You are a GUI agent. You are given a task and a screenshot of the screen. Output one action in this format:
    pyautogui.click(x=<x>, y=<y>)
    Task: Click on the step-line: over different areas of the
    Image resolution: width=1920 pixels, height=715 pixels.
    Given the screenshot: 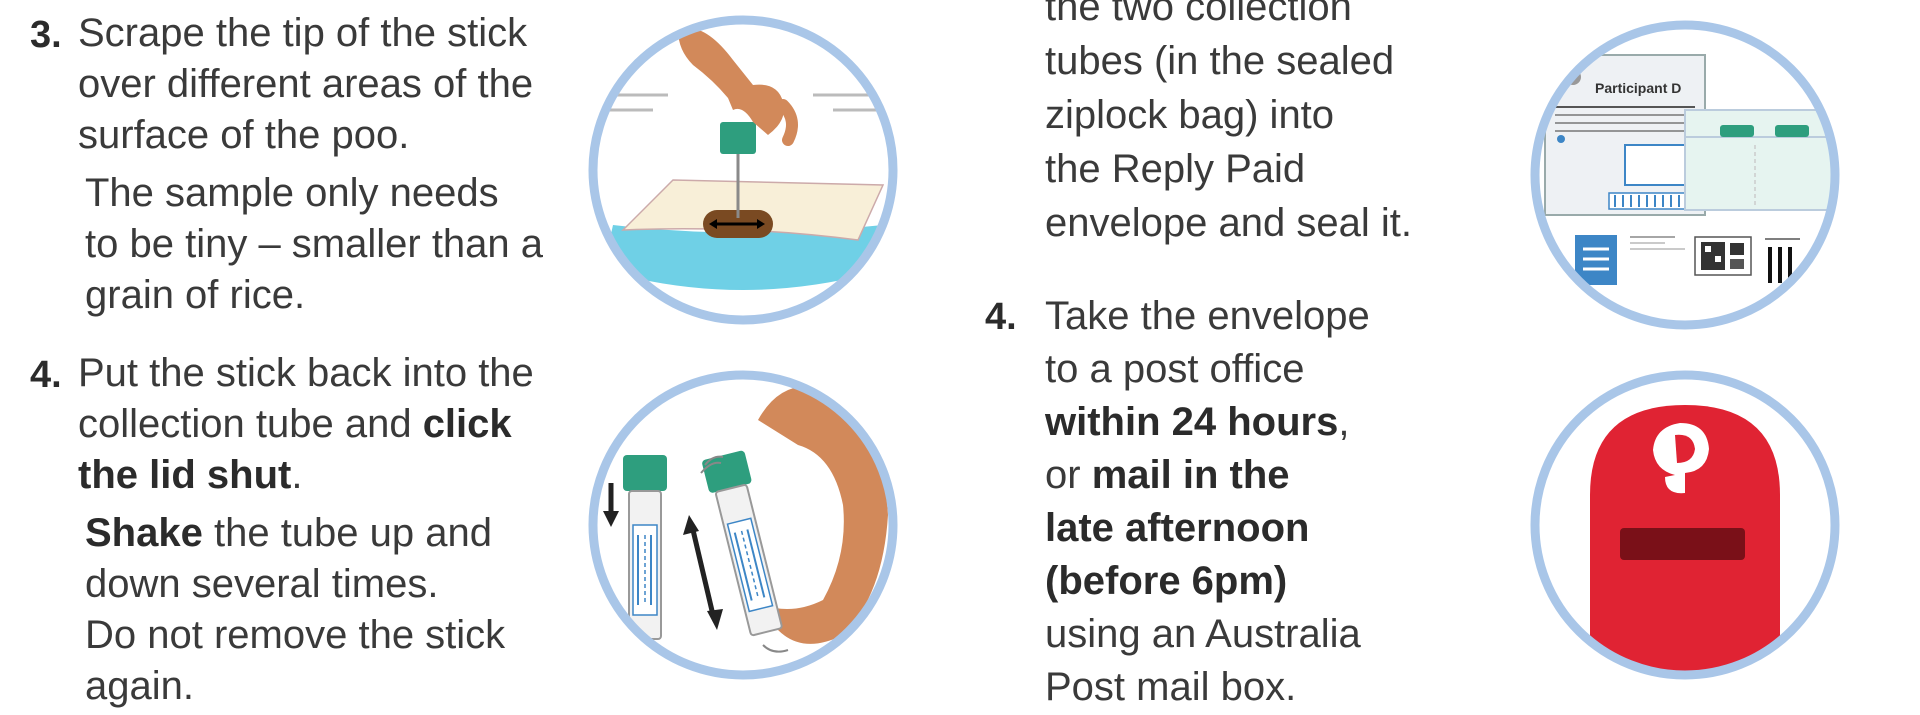 What is the action you would take?
    pyautogui.click(x=306, y=84)
    